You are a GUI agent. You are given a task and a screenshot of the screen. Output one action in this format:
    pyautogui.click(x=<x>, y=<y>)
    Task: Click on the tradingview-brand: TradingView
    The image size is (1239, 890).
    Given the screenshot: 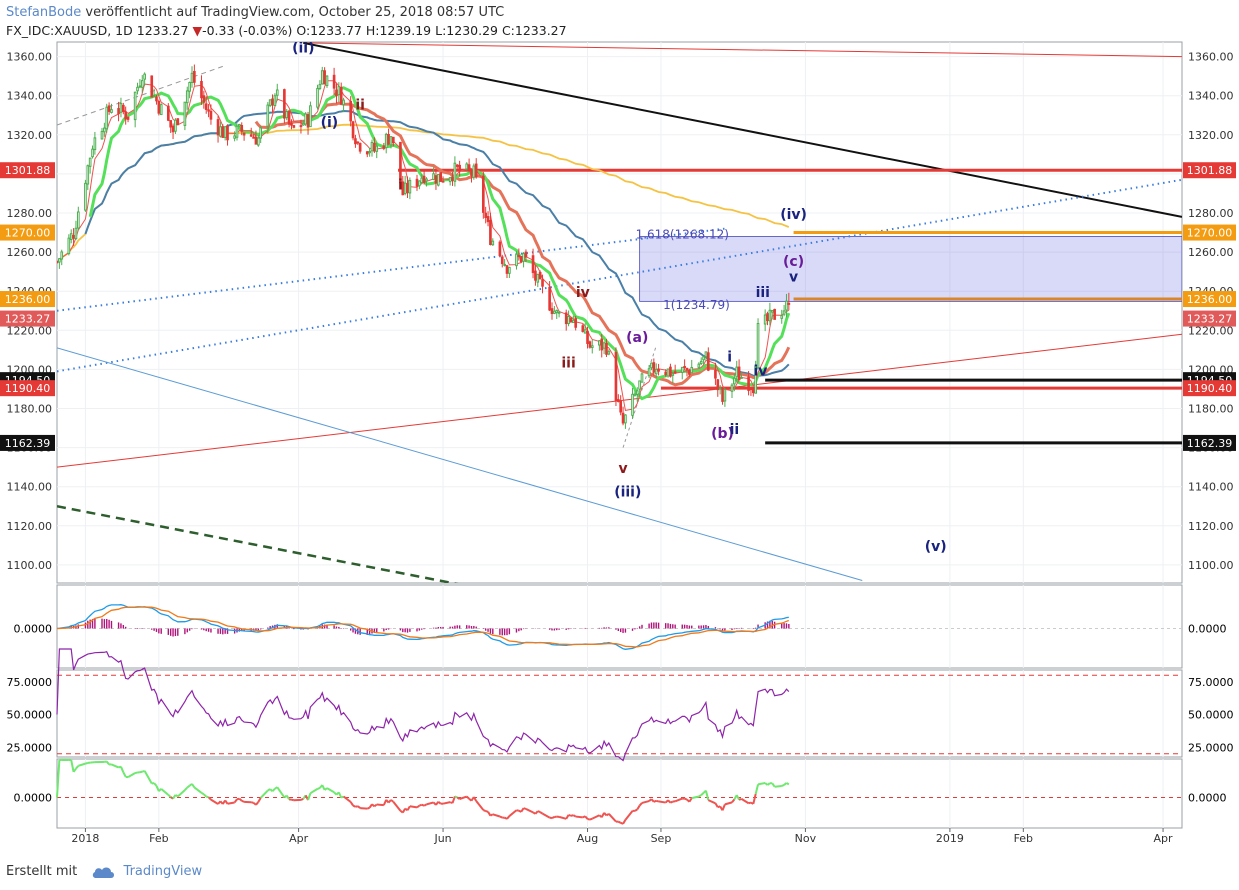 What is the action you would take?
    pyautogui.click(x=163, y=871)
    